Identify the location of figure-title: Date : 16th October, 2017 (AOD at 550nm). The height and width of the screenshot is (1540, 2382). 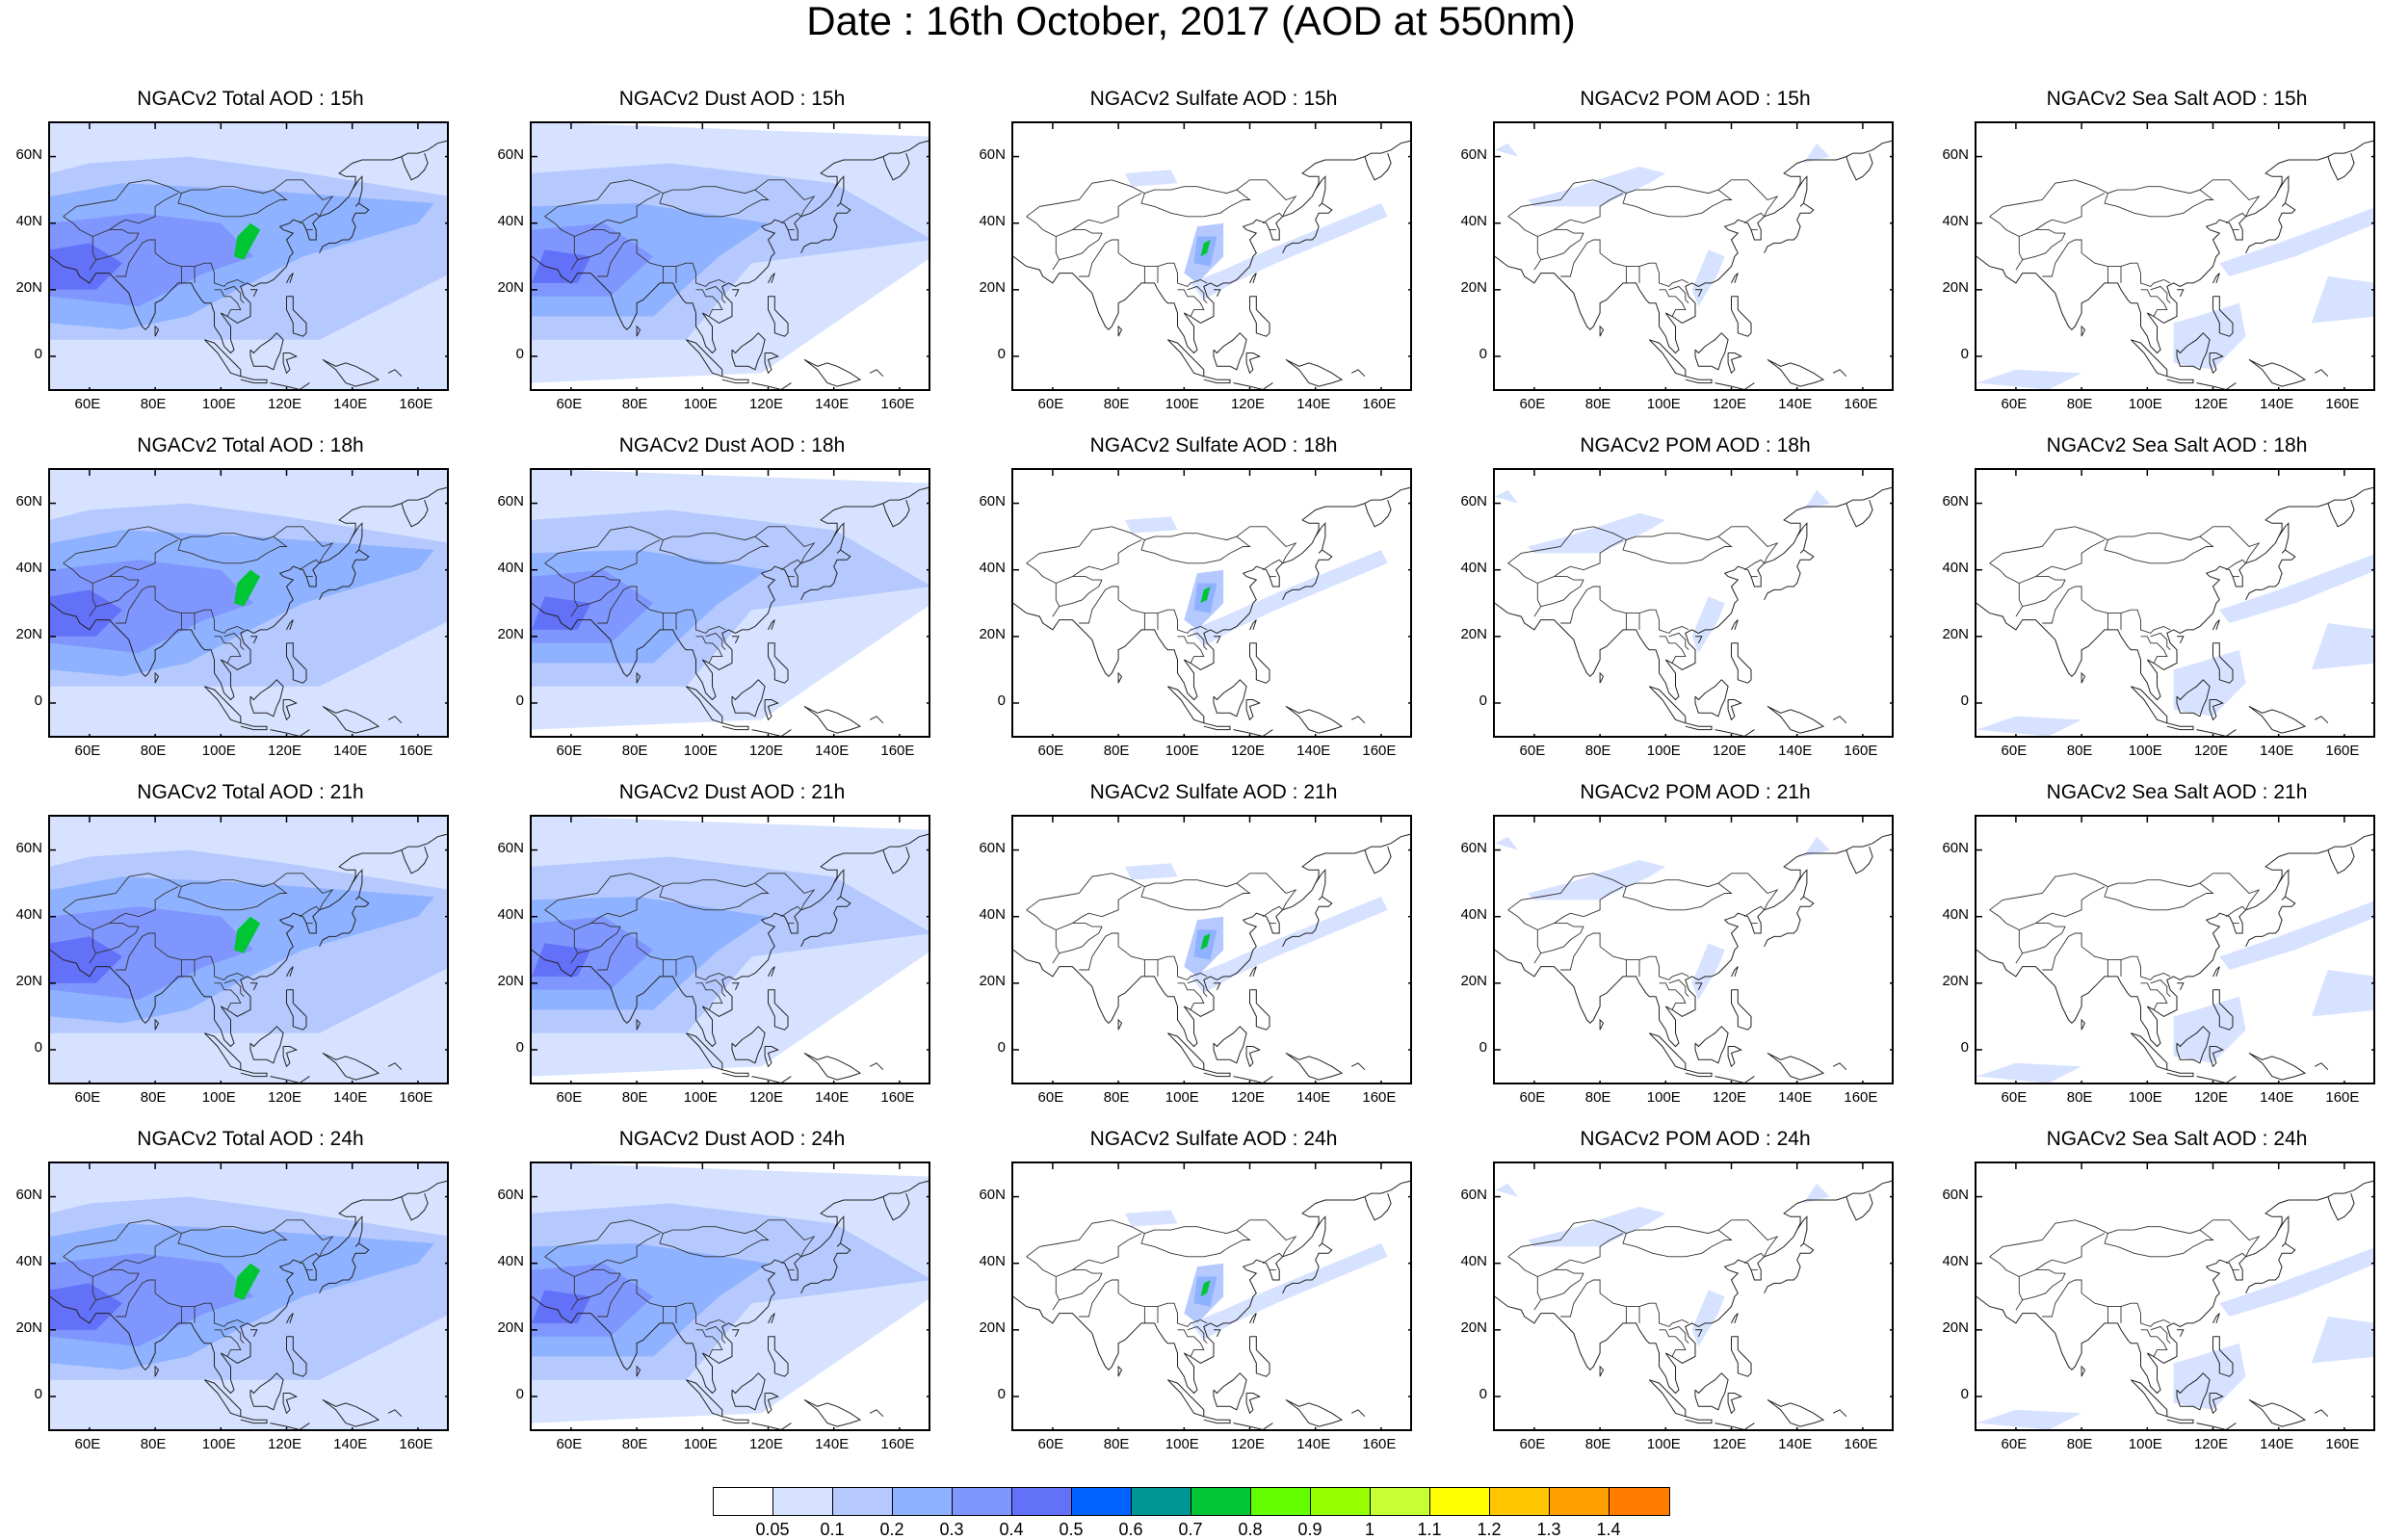
(1191, 21).